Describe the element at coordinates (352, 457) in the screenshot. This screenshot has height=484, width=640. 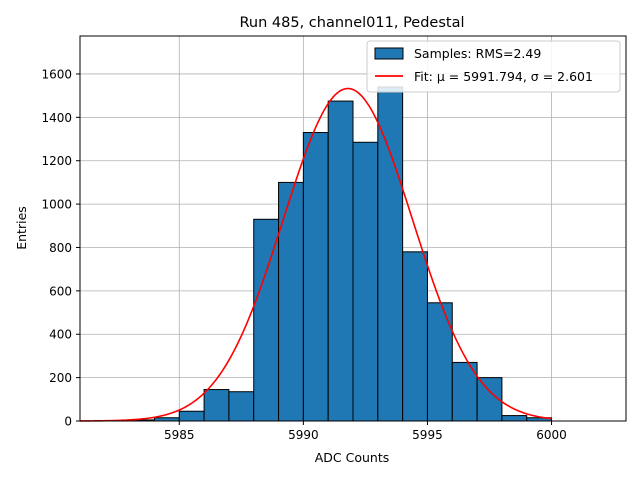
I see `x-axis-label: ADC Counts` at that location.